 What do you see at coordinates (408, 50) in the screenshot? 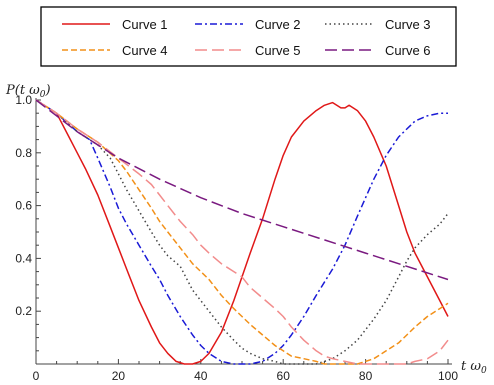
I see `legend-label: Curve 6` at bounding box center [408, 50].